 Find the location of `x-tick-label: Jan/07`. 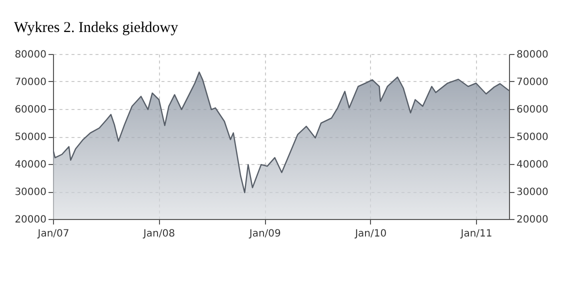

x-tick-label: Jan/07 is located at coordinates (53, 234).